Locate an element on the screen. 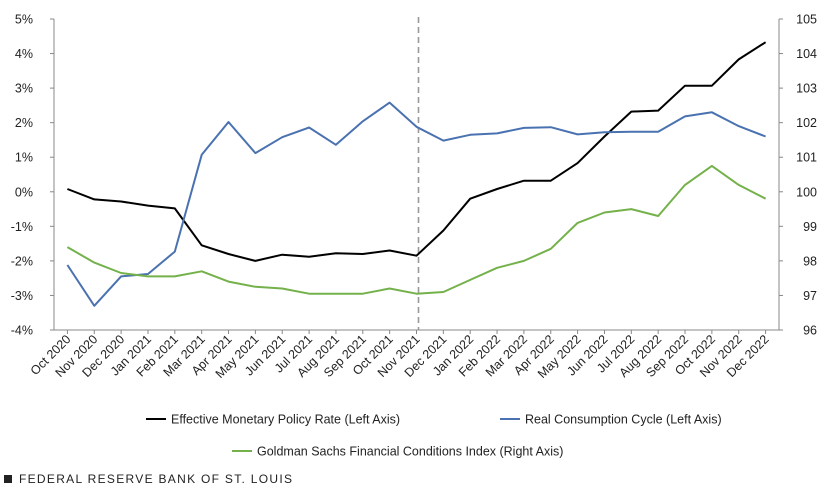 This screenshot has height=493, width=825. right-tick-label: 98 is located at coordinates (810, 261).